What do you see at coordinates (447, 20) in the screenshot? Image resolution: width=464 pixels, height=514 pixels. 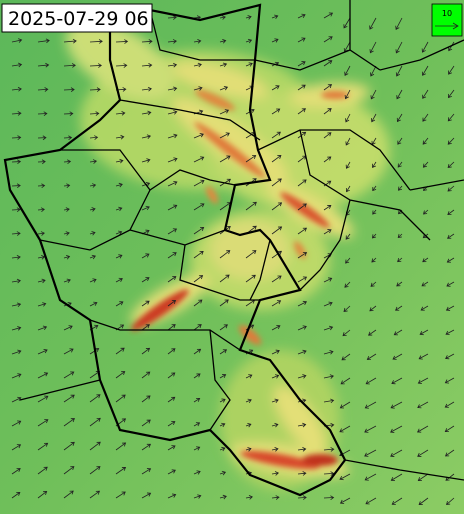 I see `legend-box` at bounding box center [447, 20].